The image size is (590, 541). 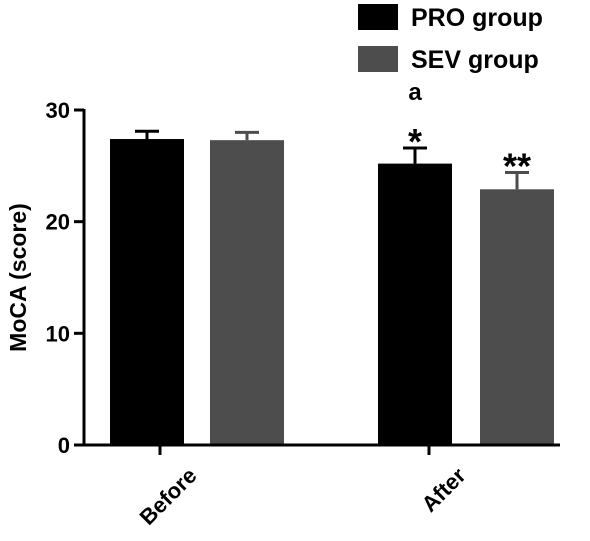 I want to click on y-tick-label: 0, so click(x=64, y=445).